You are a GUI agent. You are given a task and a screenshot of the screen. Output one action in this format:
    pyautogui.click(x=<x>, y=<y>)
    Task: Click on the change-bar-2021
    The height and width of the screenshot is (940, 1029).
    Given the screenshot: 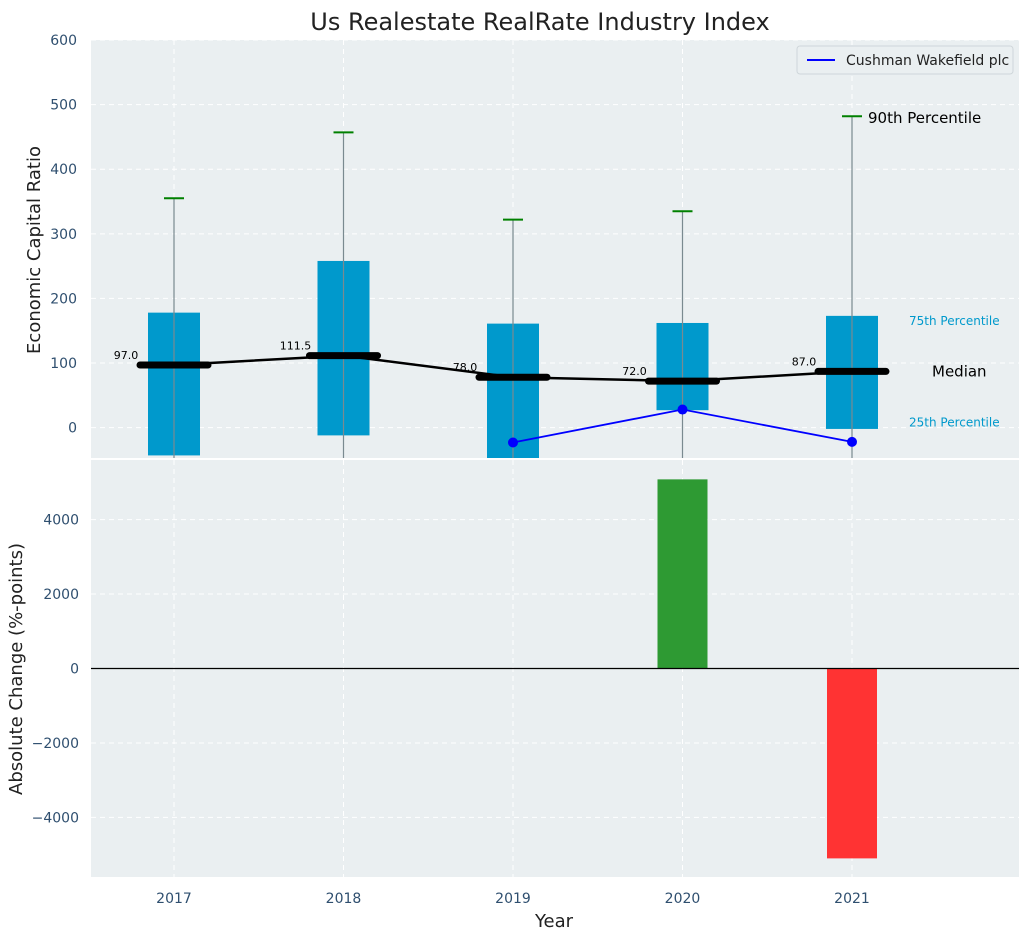 What is the action you would take?
    pyautogui.click(x=852, y=763)
    